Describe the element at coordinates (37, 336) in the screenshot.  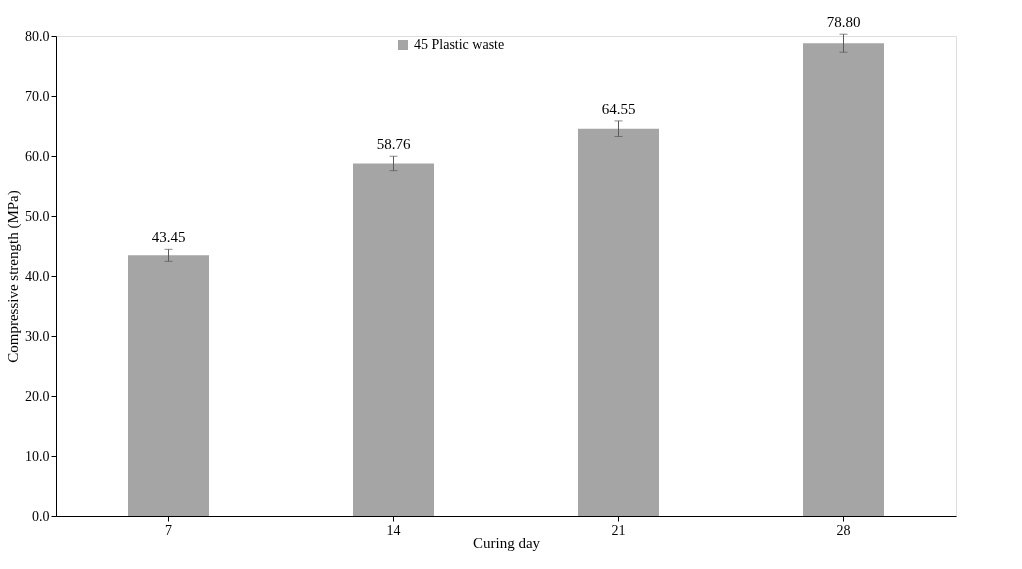
I see `y-tick-label: 30.0` at that location.